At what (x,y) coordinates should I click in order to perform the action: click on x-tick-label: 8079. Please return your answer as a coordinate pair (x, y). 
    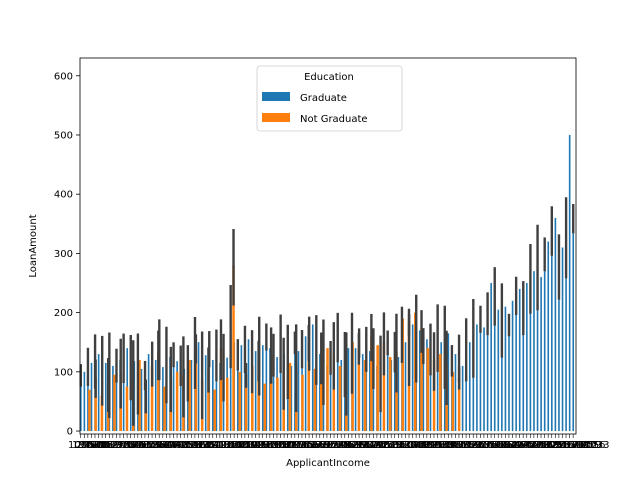
    Looking at the image, I should click on (588, 445).